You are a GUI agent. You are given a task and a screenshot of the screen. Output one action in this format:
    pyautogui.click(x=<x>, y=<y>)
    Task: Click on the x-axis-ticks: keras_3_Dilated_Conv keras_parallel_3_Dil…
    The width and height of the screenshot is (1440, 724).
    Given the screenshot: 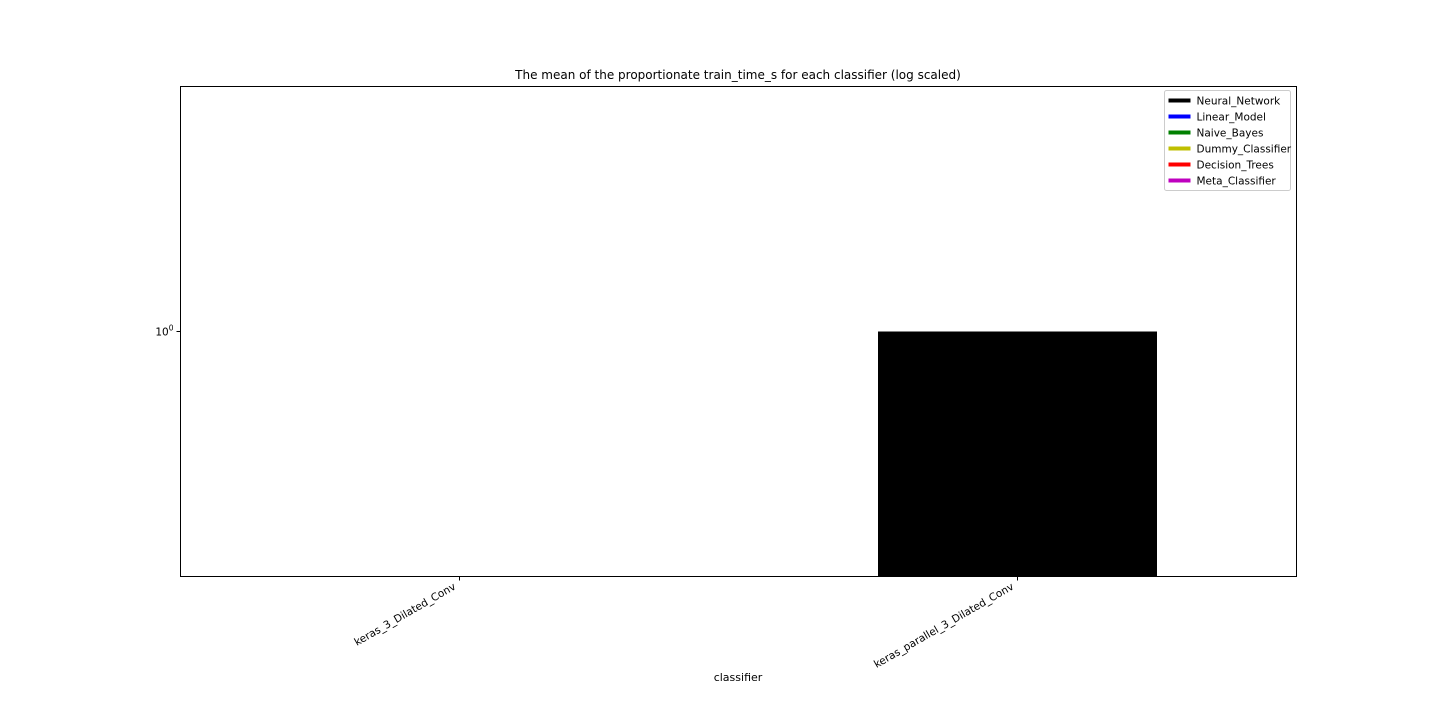 What is the action you would take?
    pyautogui.click(x=685, y=623)
    